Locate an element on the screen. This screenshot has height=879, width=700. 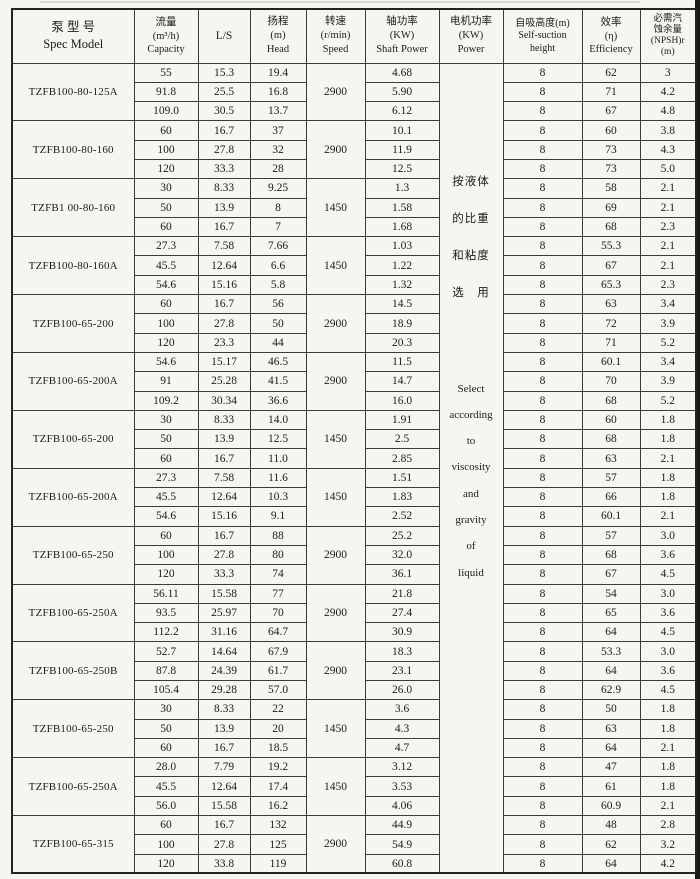
ls-cell: 27.8 is located at coordinates (224, 844).